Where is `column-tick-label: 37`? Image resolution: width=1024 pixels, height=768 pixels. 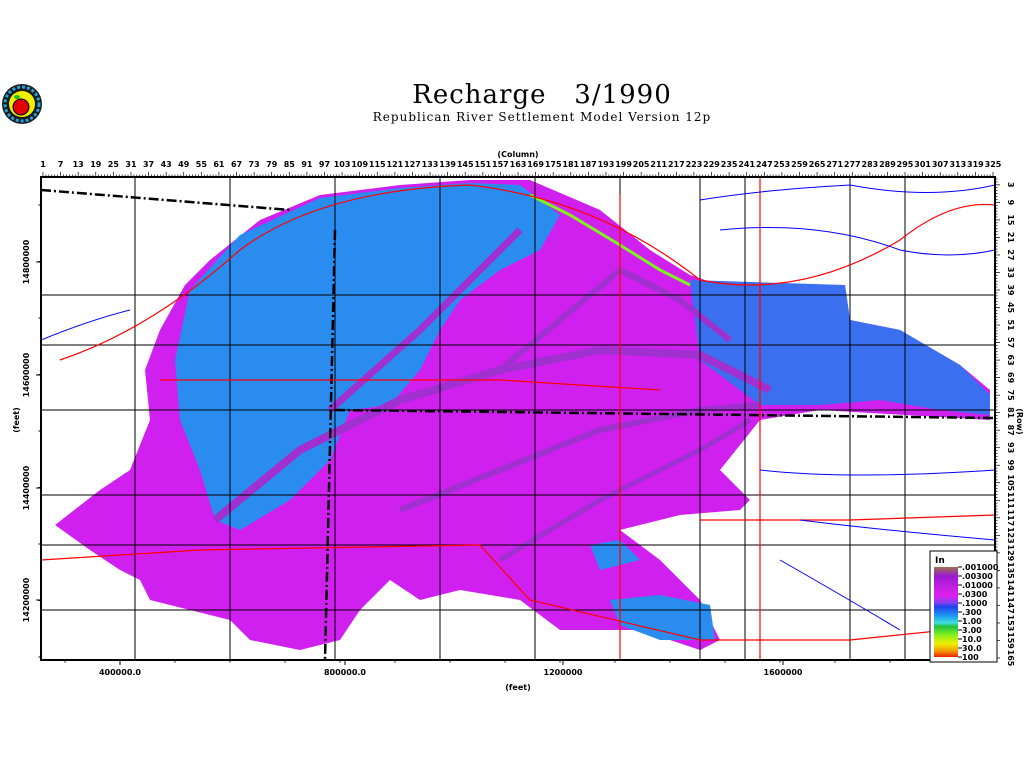 column-tick-label: 37 is located at coordinates (148, 164).